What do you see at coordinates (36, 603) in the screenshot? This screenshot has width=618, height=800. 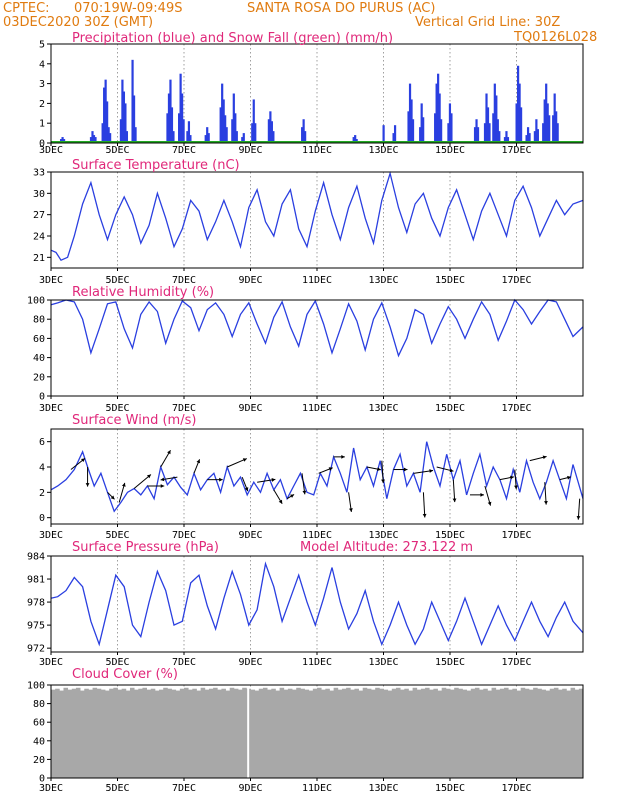 I see `y-tick-label: 978` at bounding box center [36, 603].